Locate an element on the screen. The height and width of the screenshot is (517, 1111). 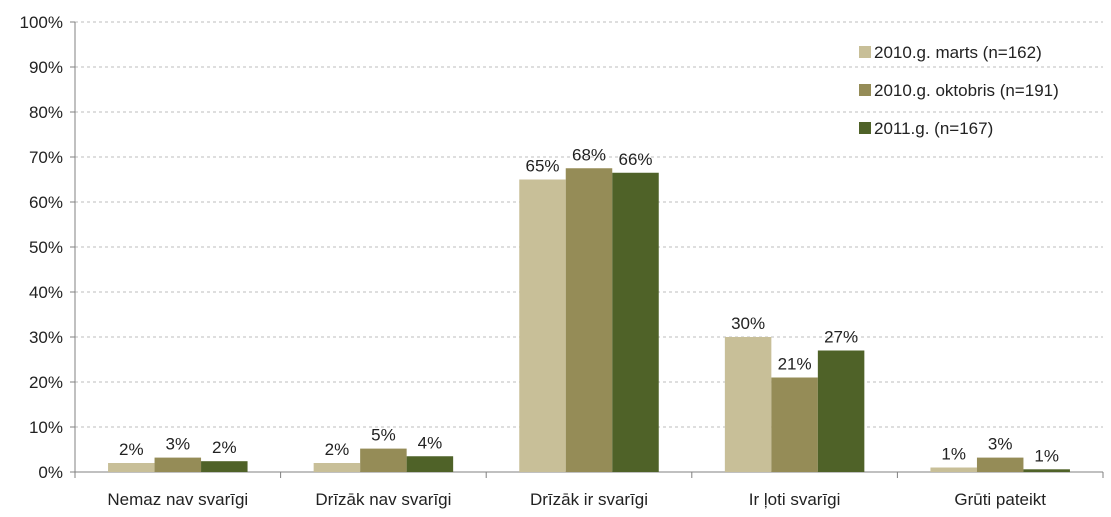
legend-label: 2011.g. (n=167) is located at coordinates (933, 128).